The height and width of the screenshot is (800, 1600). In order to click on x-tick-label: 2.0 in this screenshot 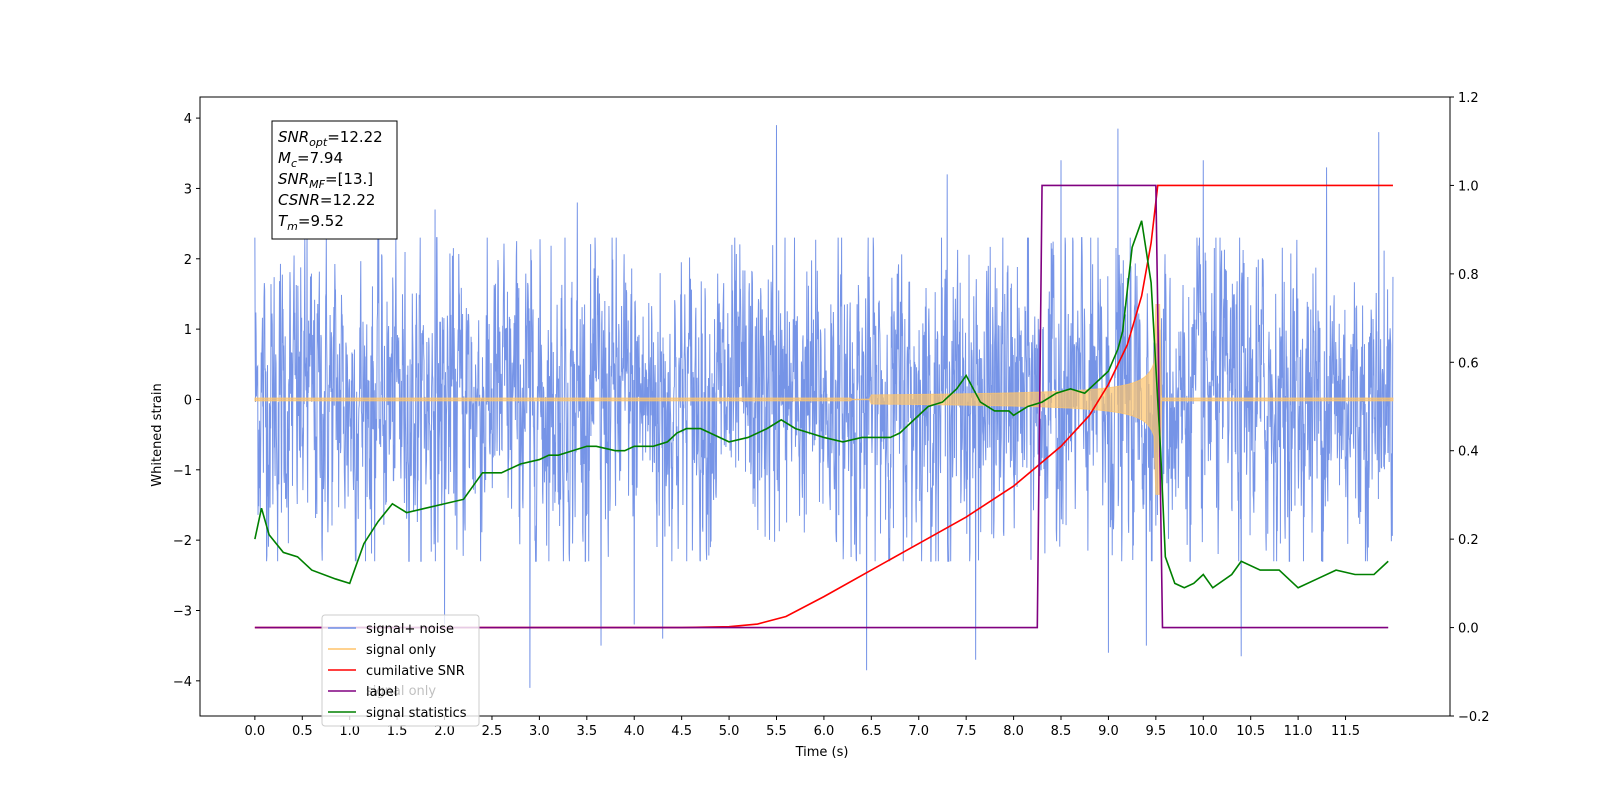, I will do `click(444, 731)`.